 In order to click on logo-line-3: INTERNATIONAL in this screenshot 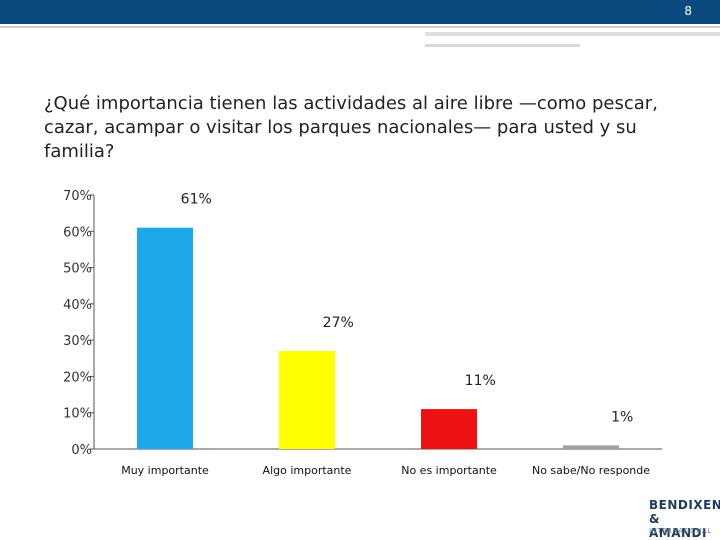, I will do `click(680, 531)`.